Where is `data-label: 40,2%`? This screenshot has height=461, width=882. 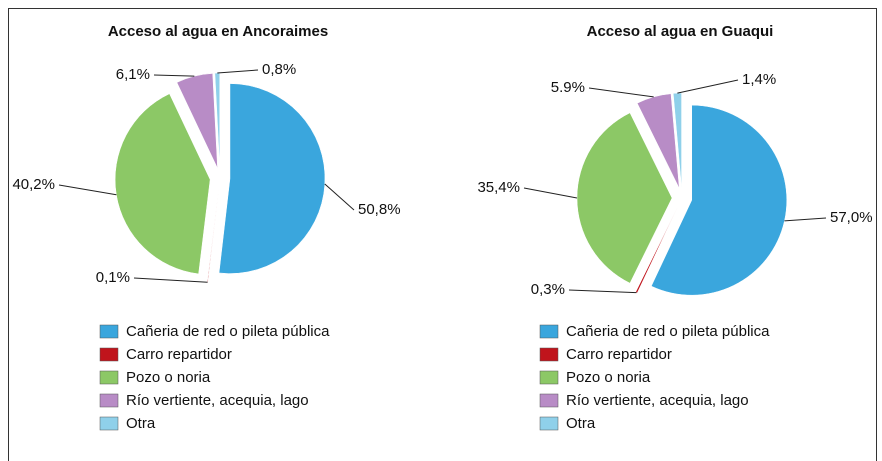 data-label: 40,2% is located at coordinates (33, 184).